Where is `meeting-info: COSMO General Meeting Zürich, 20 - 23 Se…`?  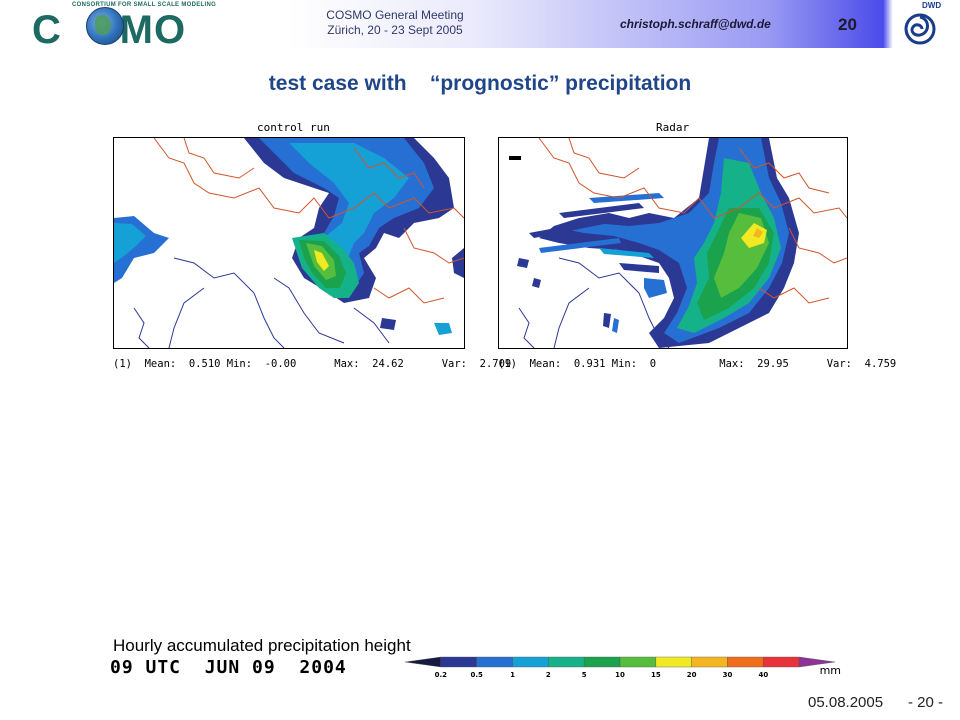 meeting-info: COSMO General Meeting Zürich, 20 - 23 Se… is located at coordinates (395, 23).